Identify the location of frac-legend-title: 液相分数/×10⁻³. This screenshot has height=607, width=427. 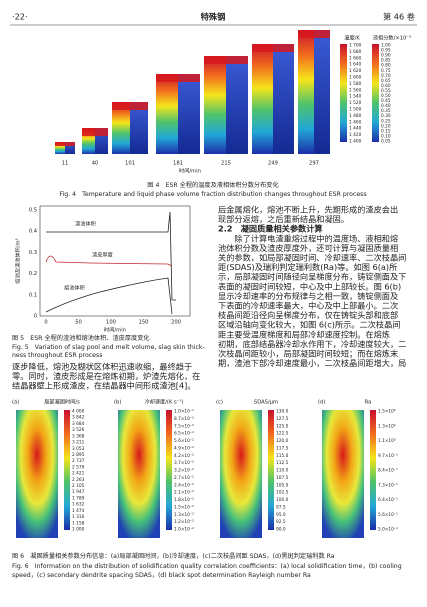
(392, 38).